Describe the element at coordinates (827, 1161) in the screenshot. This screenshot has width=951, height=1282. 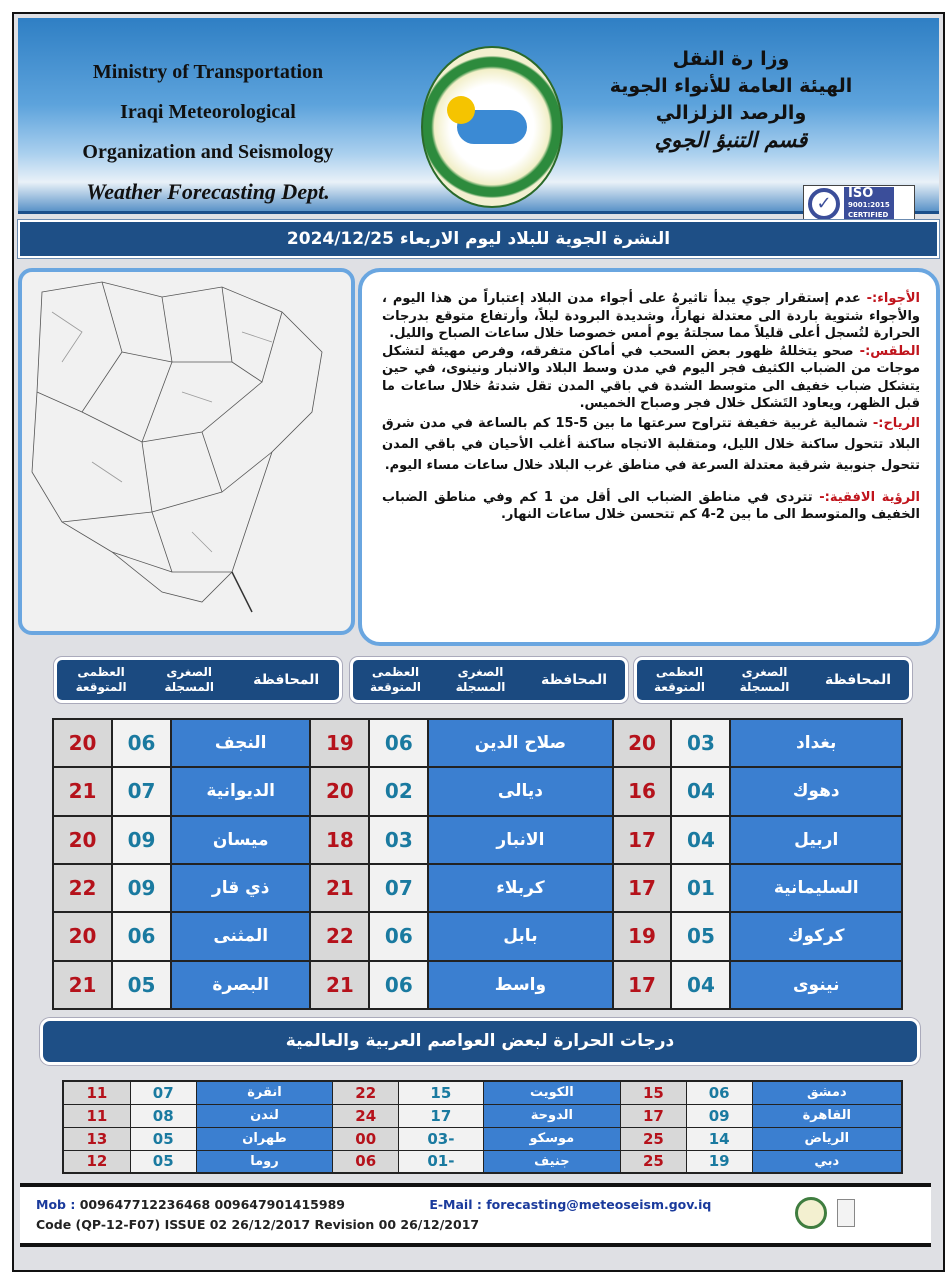
I see `city-name-cell: دبي` at that location.